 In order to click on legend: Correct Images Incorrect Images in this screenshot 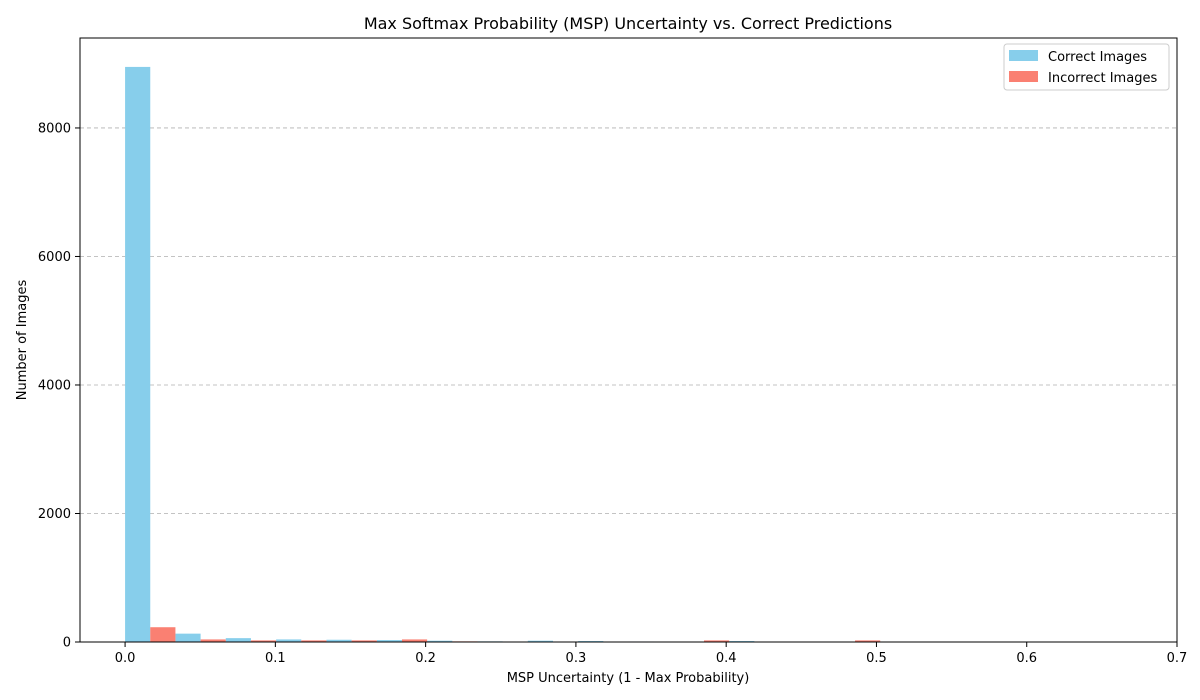, I will do `click(1086, 67)`.